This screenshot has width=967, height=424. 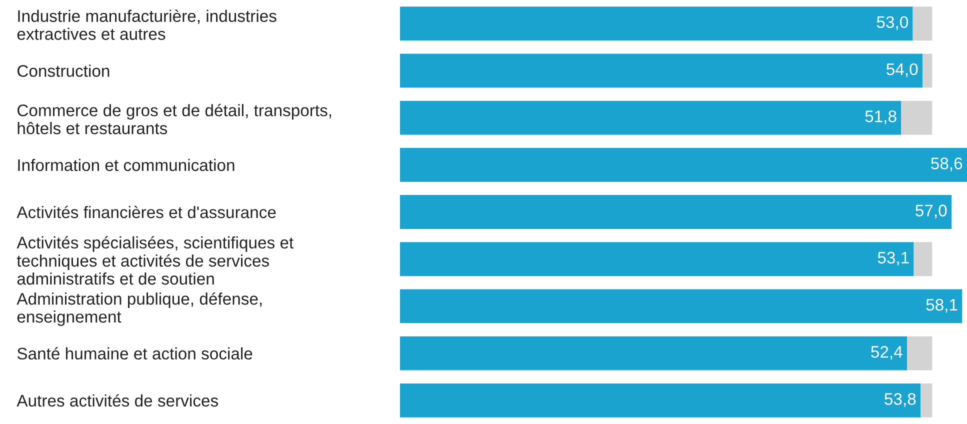 What do you see at coordinates (146, 25) in the screenshot?
I see `y-tick-label: Industrie manufacturière, industries extractives et autres` at bounding box center [146, 25].